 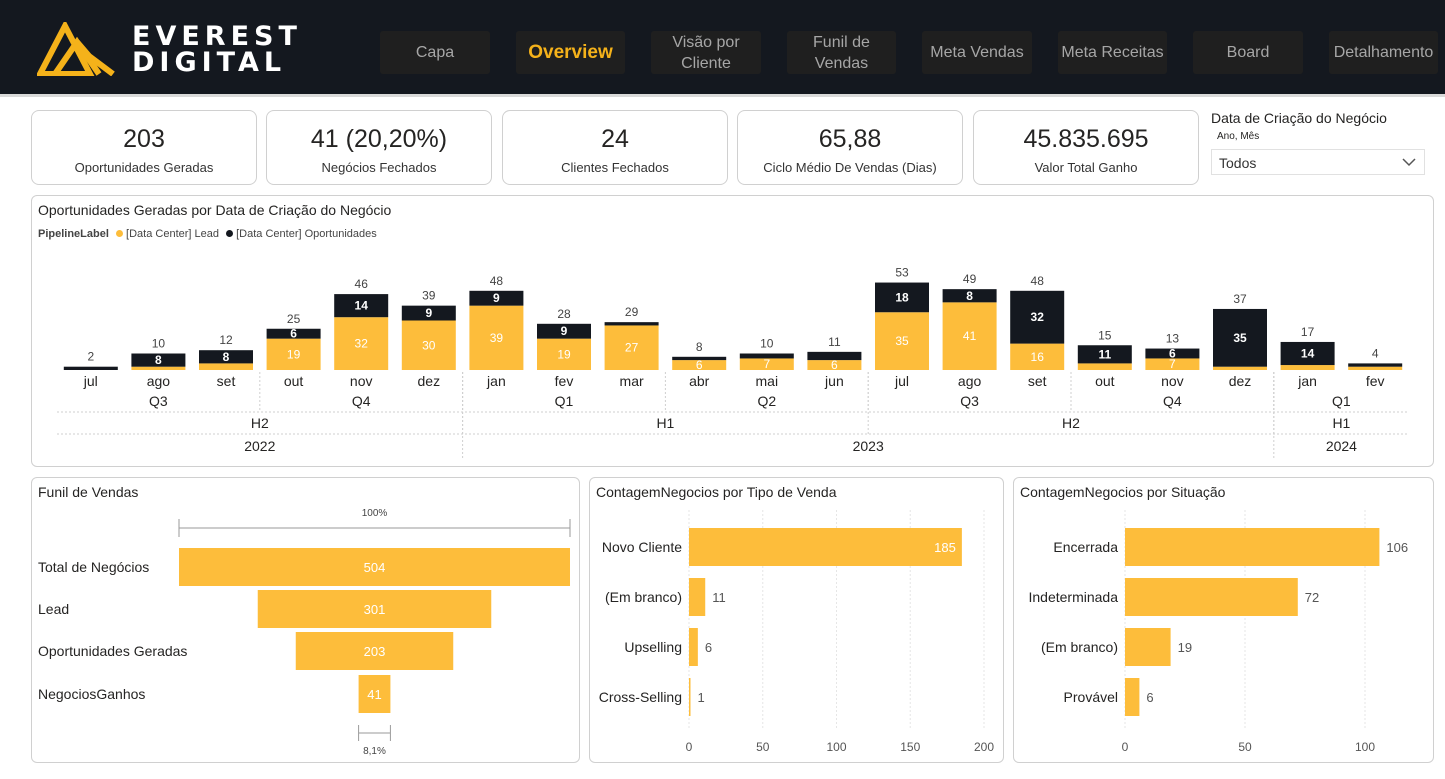 I want to click on tipo-venda-title: ContagemNegocios por Tipo de Venda, so click(x=716, y=492).